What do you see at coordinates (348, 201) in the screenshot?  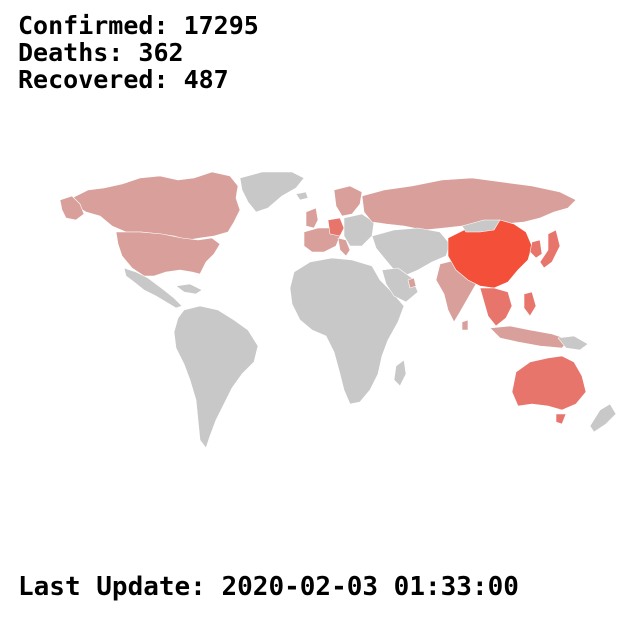 I see `scandinavia-region` at bounding box center [348, 201].